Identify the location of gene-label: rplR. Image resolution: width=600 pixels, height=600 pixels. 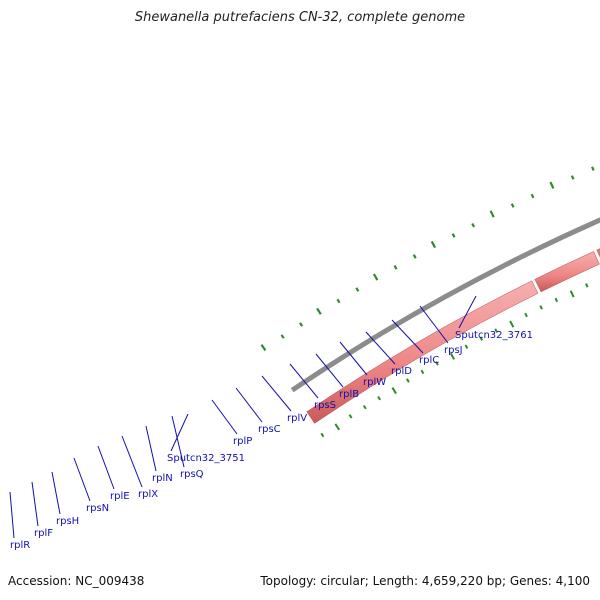
(20, 545).